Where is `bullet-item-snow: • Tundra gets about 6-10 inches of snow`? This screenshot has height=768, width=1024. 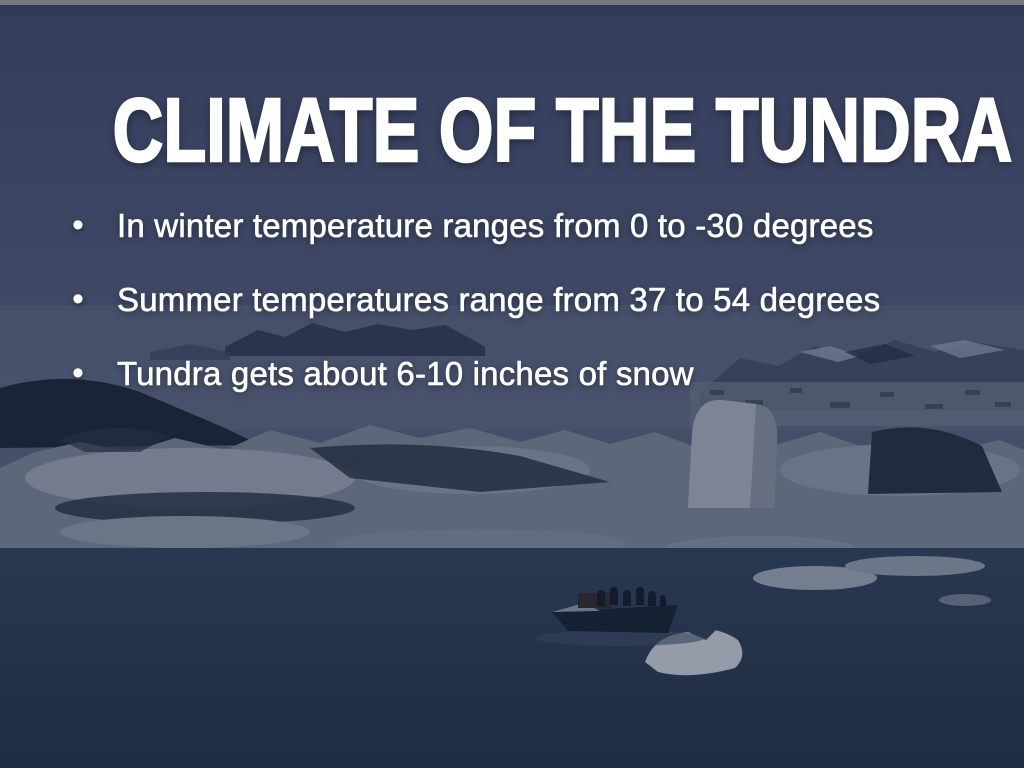 bullet-item-snow: • Tundra gets about 6-10 inches of snow is located at coordinates (475, 373).